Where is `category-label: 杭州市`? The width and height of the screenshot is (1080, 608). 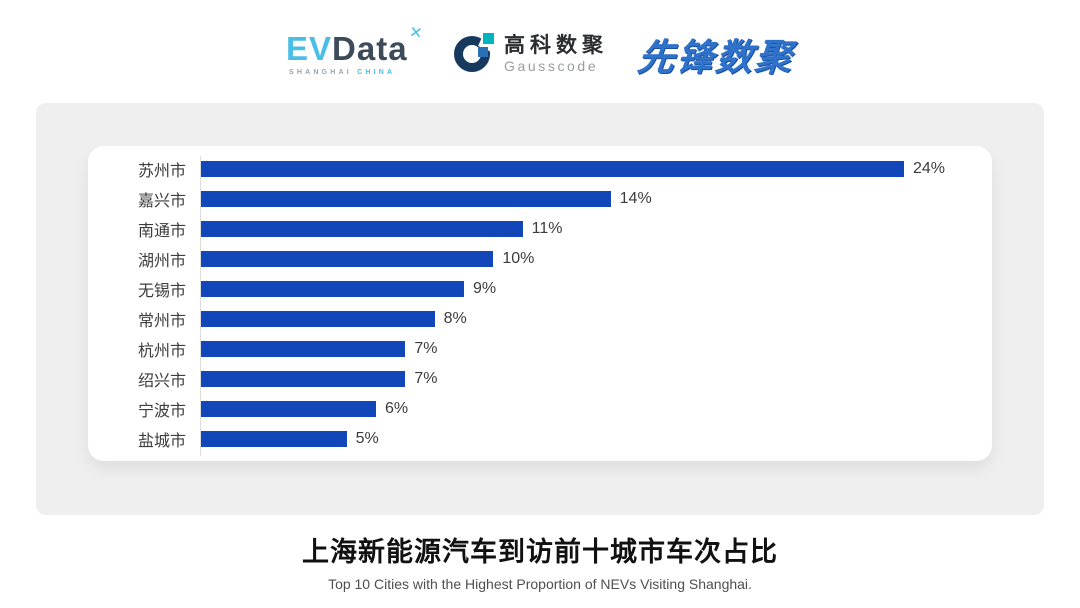
category-label: 杭州市 is located at coordinates (161, 351).